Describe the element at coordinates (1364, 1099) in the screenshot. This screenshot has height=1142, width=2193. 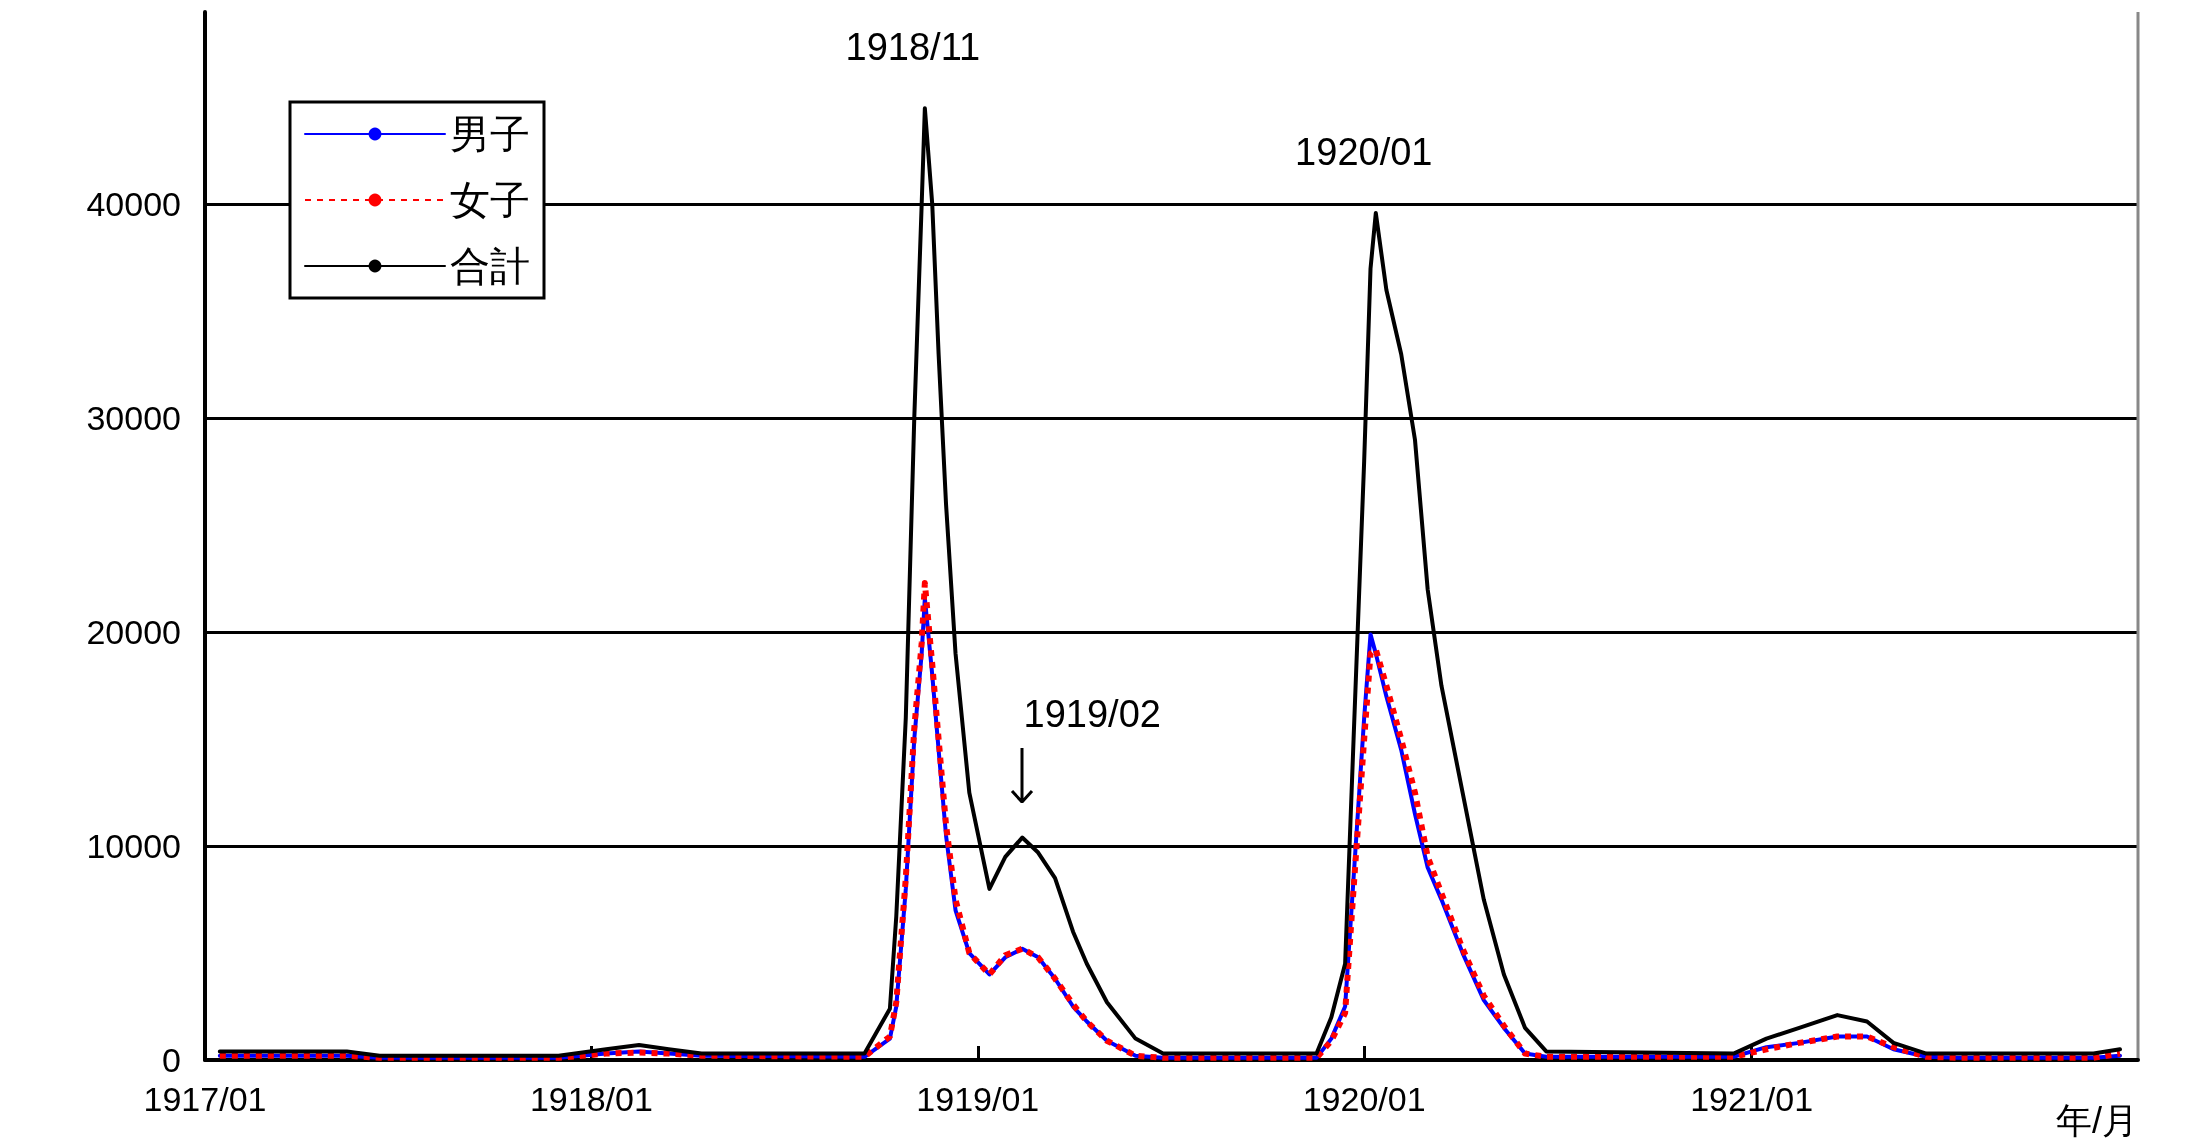
I see `x-tick-label: 1920/01` at that location.